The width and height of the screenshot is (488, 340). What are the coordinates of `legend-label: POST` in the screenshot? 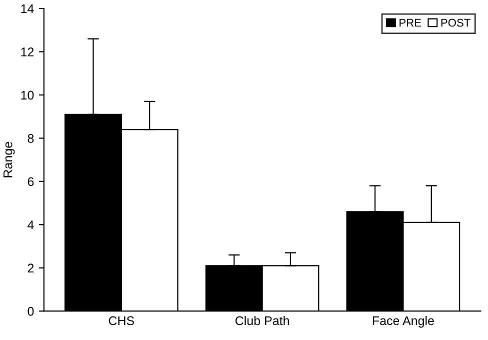 It's located at (455, 22).